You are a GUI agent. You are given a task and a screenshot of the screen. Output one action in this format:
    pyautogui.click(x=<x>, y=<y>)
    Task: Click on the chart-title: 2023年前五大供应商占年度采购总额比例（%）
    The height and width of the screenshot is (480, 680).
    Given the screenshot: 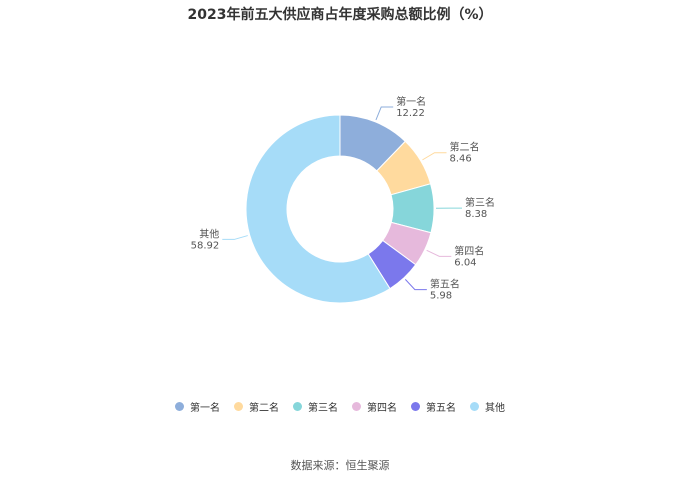 What is the action you would take?
    pyautogui.click(x=340, y=15)
    